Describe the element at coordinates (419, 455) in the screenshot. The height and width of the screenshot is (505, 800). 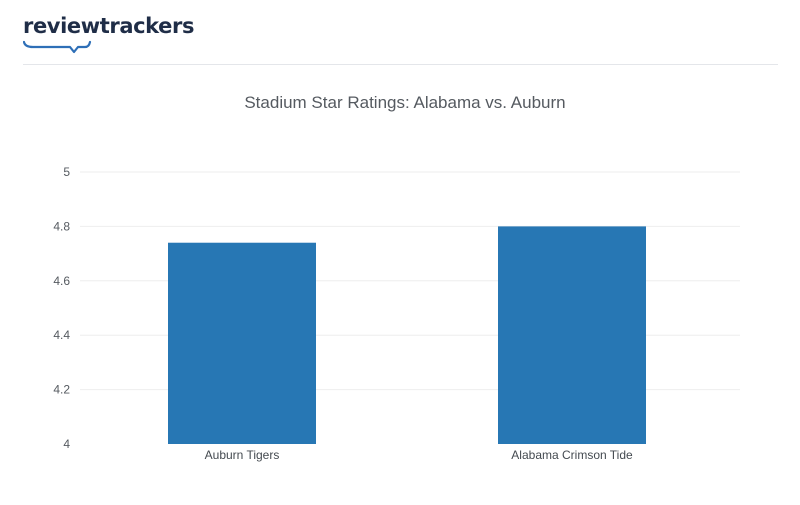
I see `x-axis-labels: Auburn Tigers Alabama Crimson Tide` at that location.